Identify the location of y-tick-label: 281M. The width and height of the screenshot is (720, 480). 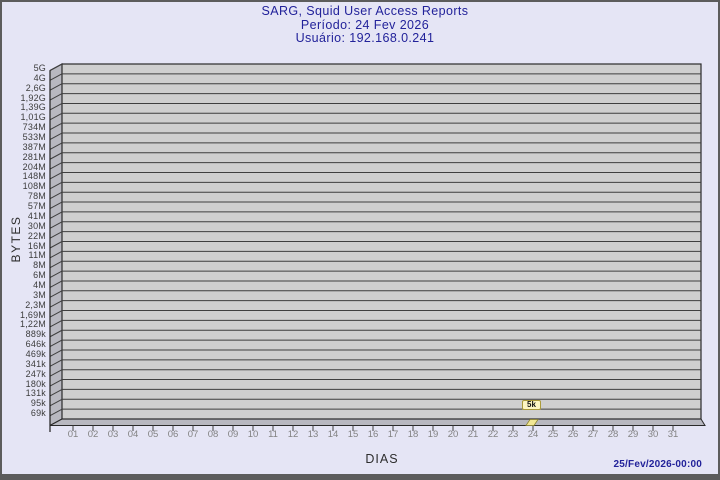
(34, 156).